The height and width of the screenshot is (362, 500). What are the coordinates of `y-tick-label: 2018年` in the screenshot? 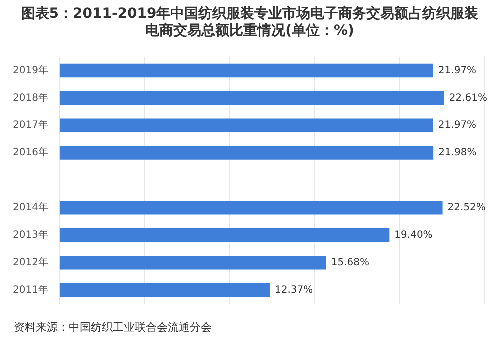 It's located at (30, 98).